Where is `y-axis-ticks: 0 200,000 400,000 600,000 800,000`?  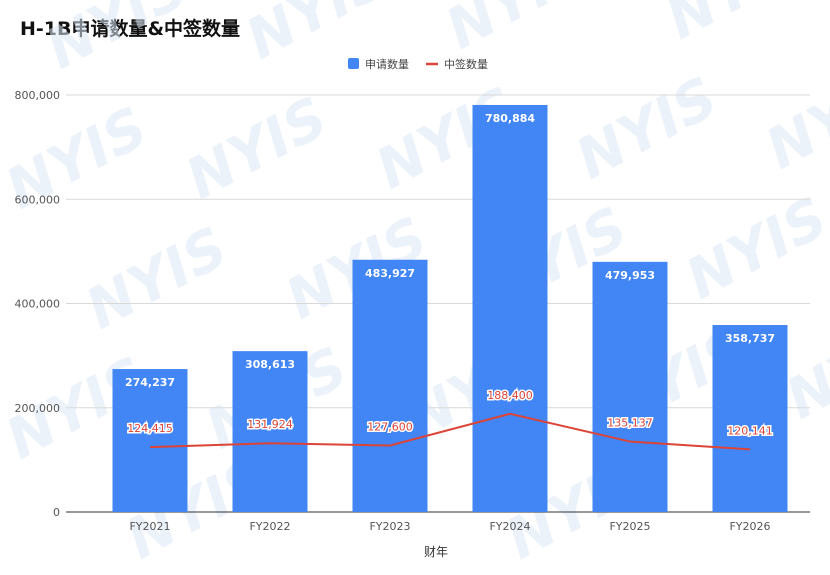
y-axis-ticks: 0 200,000 400,000 600,000 800,000 is located at coordinates (38, 304).